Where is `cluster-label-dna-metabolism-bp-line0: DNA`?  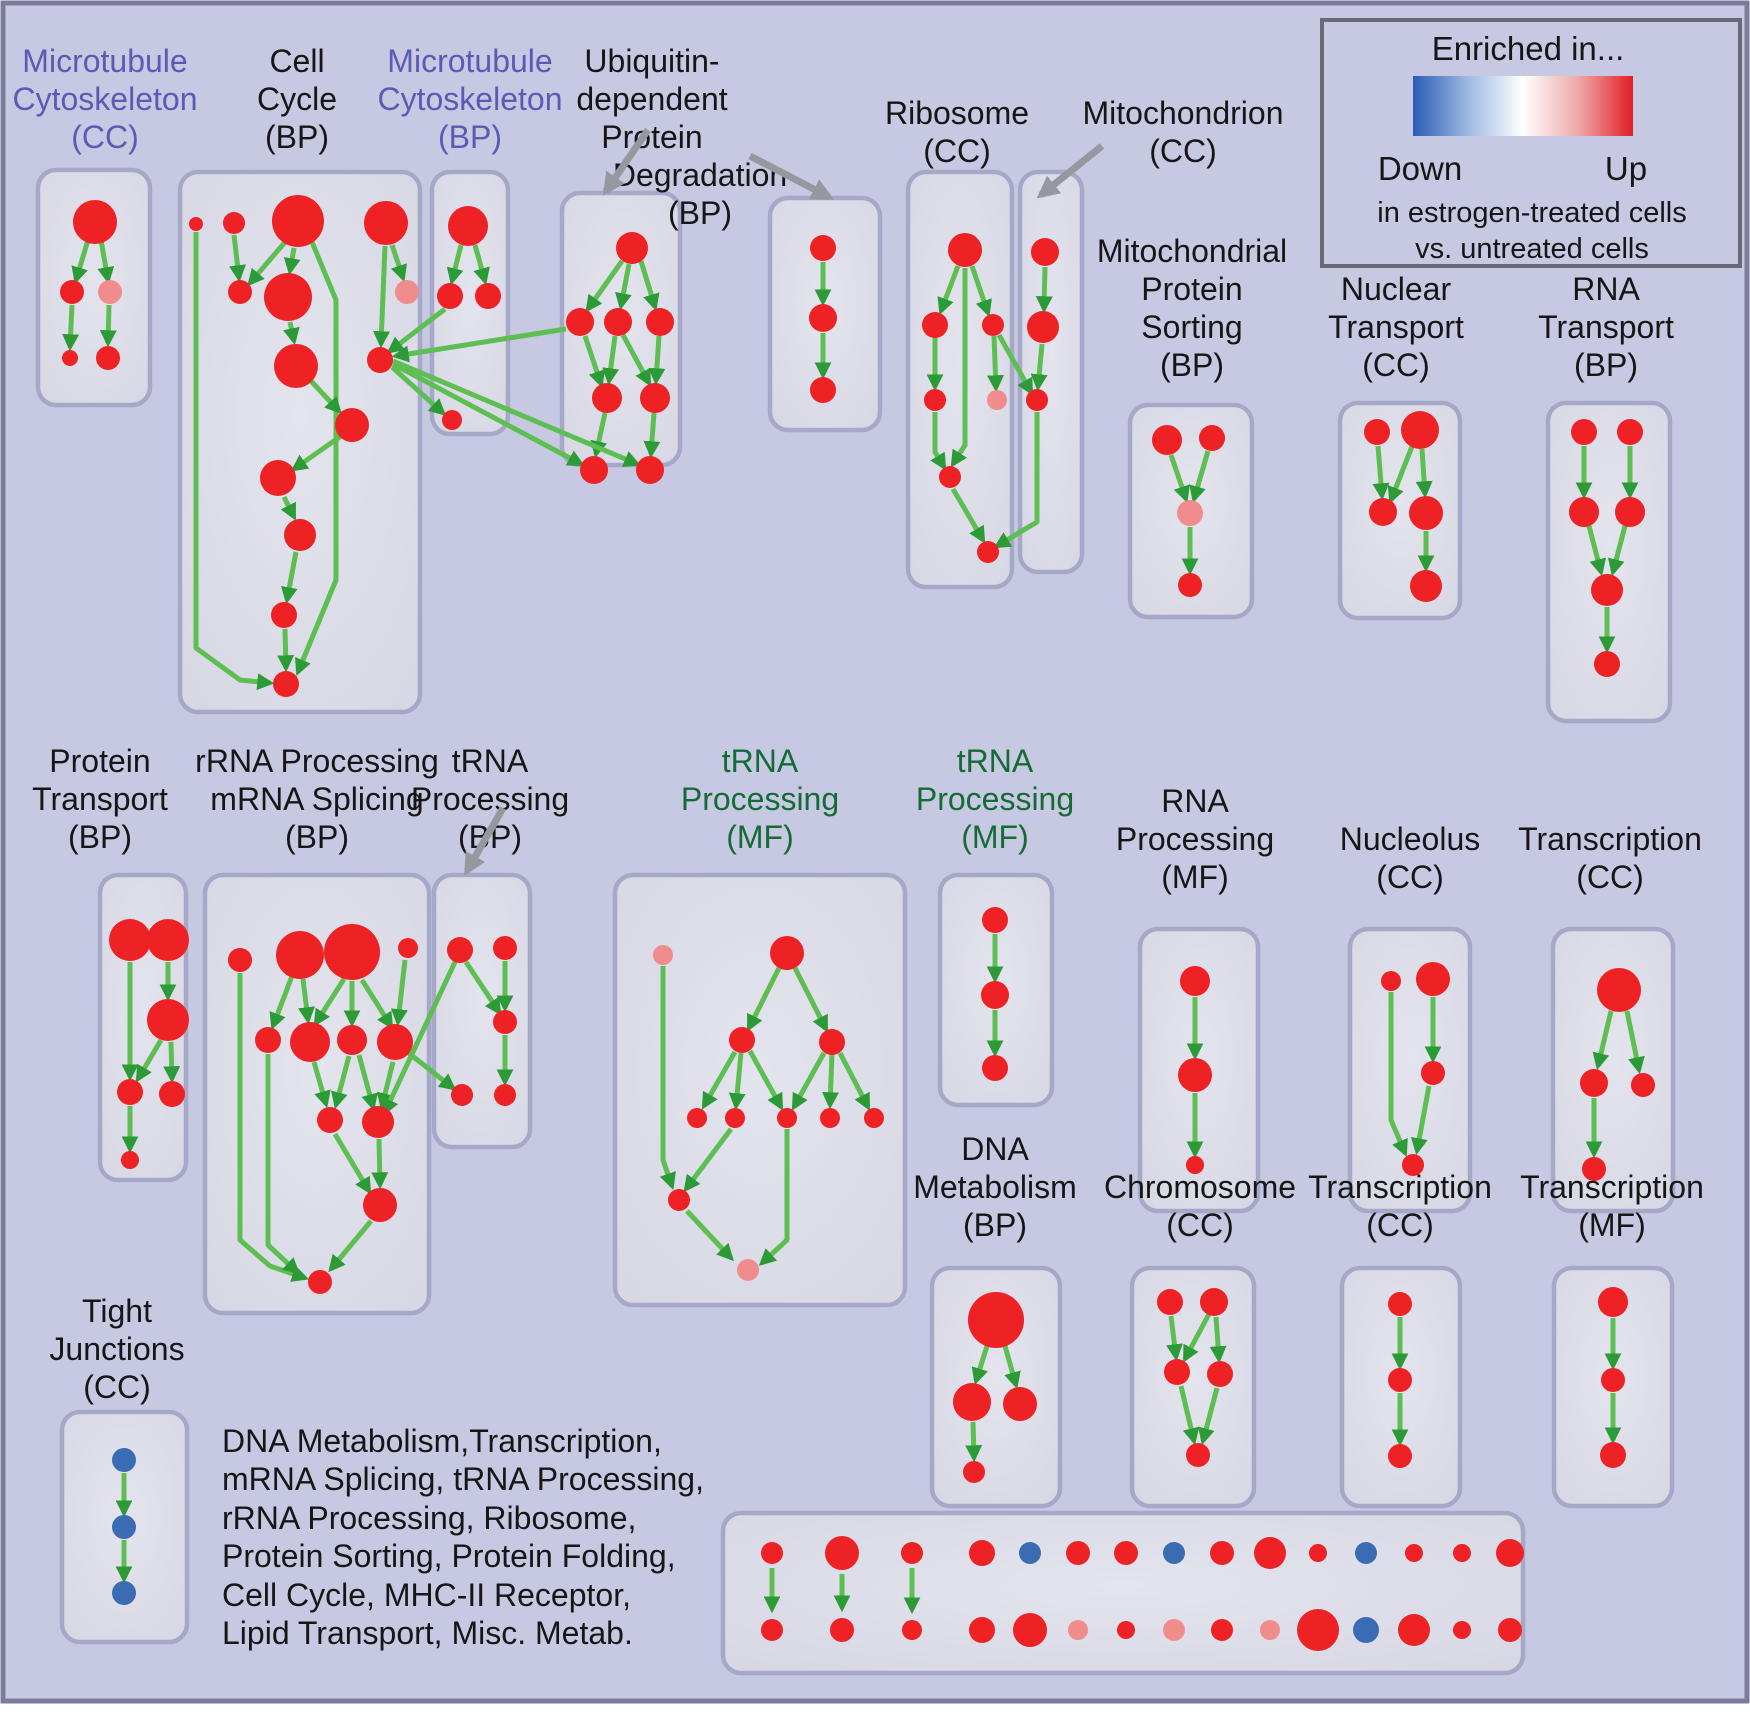 cluster-label-dna-metabolism-bp-line0: DNA is located at coordinates (995, 1149).